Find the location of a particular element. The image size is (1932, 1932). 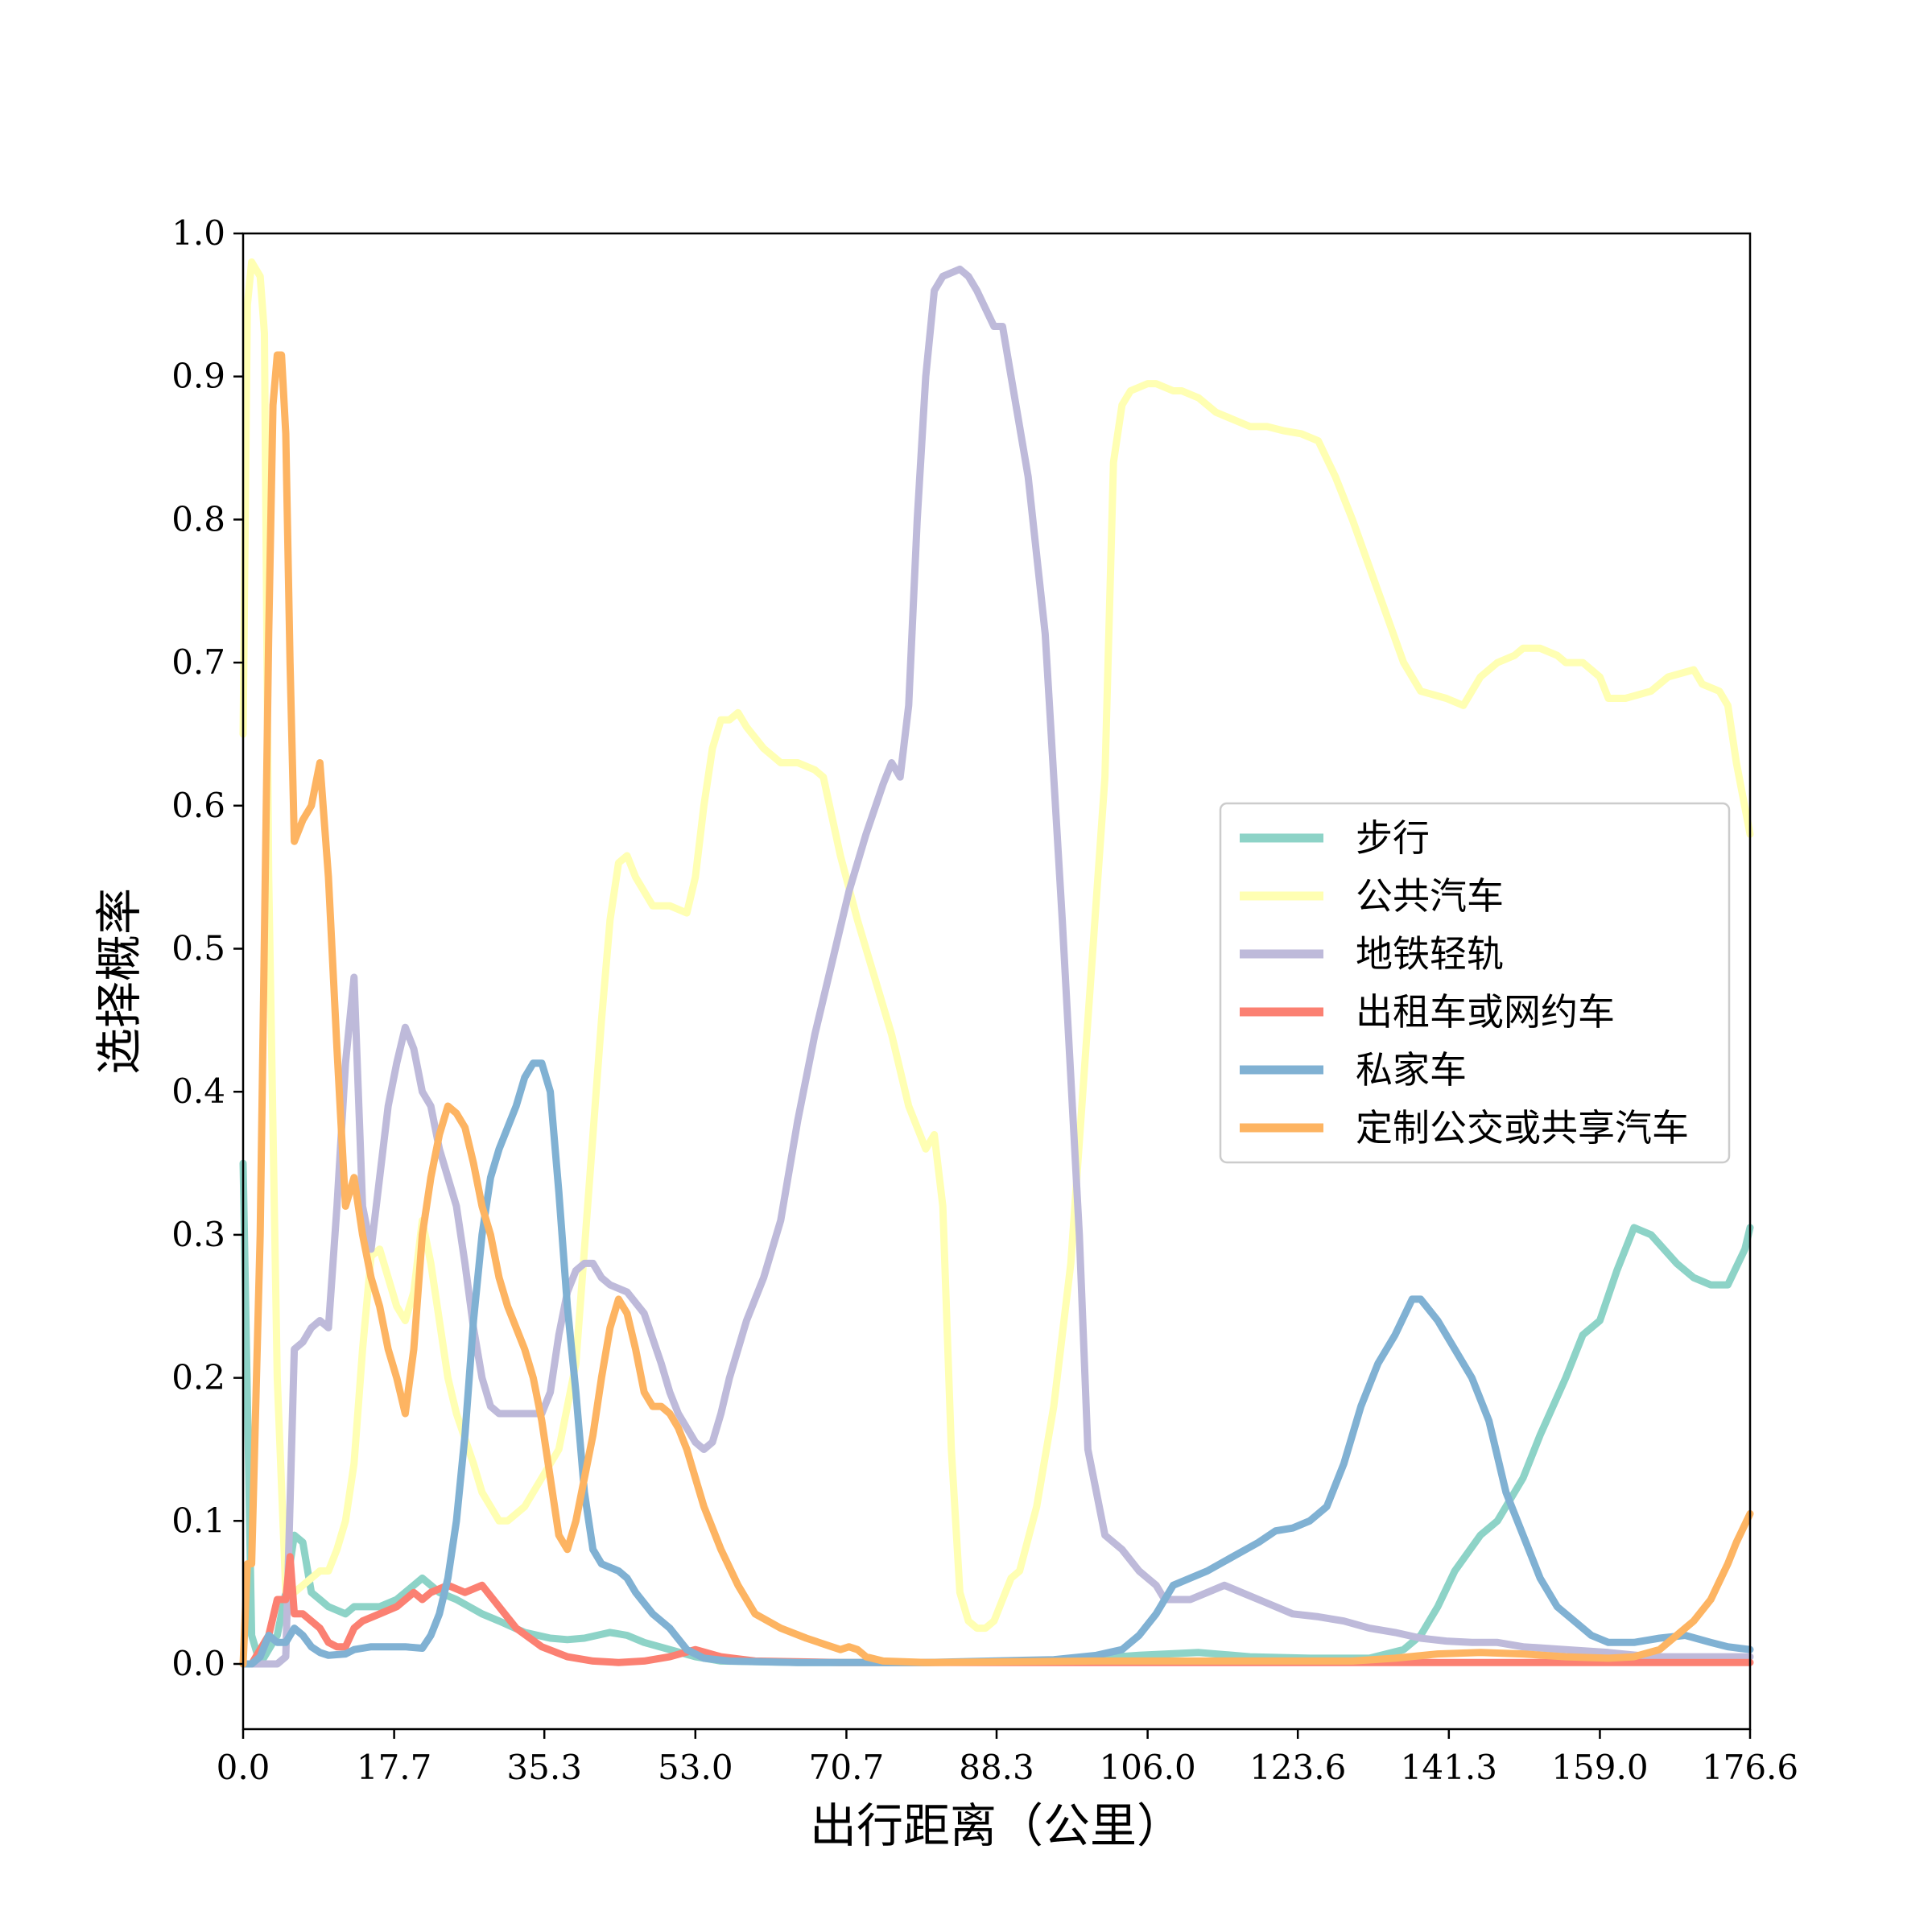

x-tick-label: 176.6 is located at coordinates (1750, 1768).